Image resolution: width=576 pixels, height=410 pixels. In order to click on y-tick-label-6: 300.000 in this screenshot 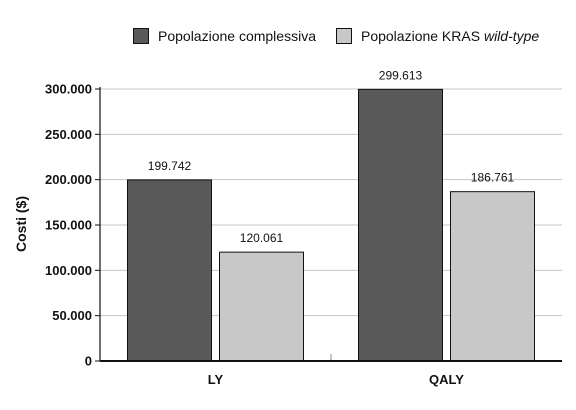, I will do `click(68, 89)`.